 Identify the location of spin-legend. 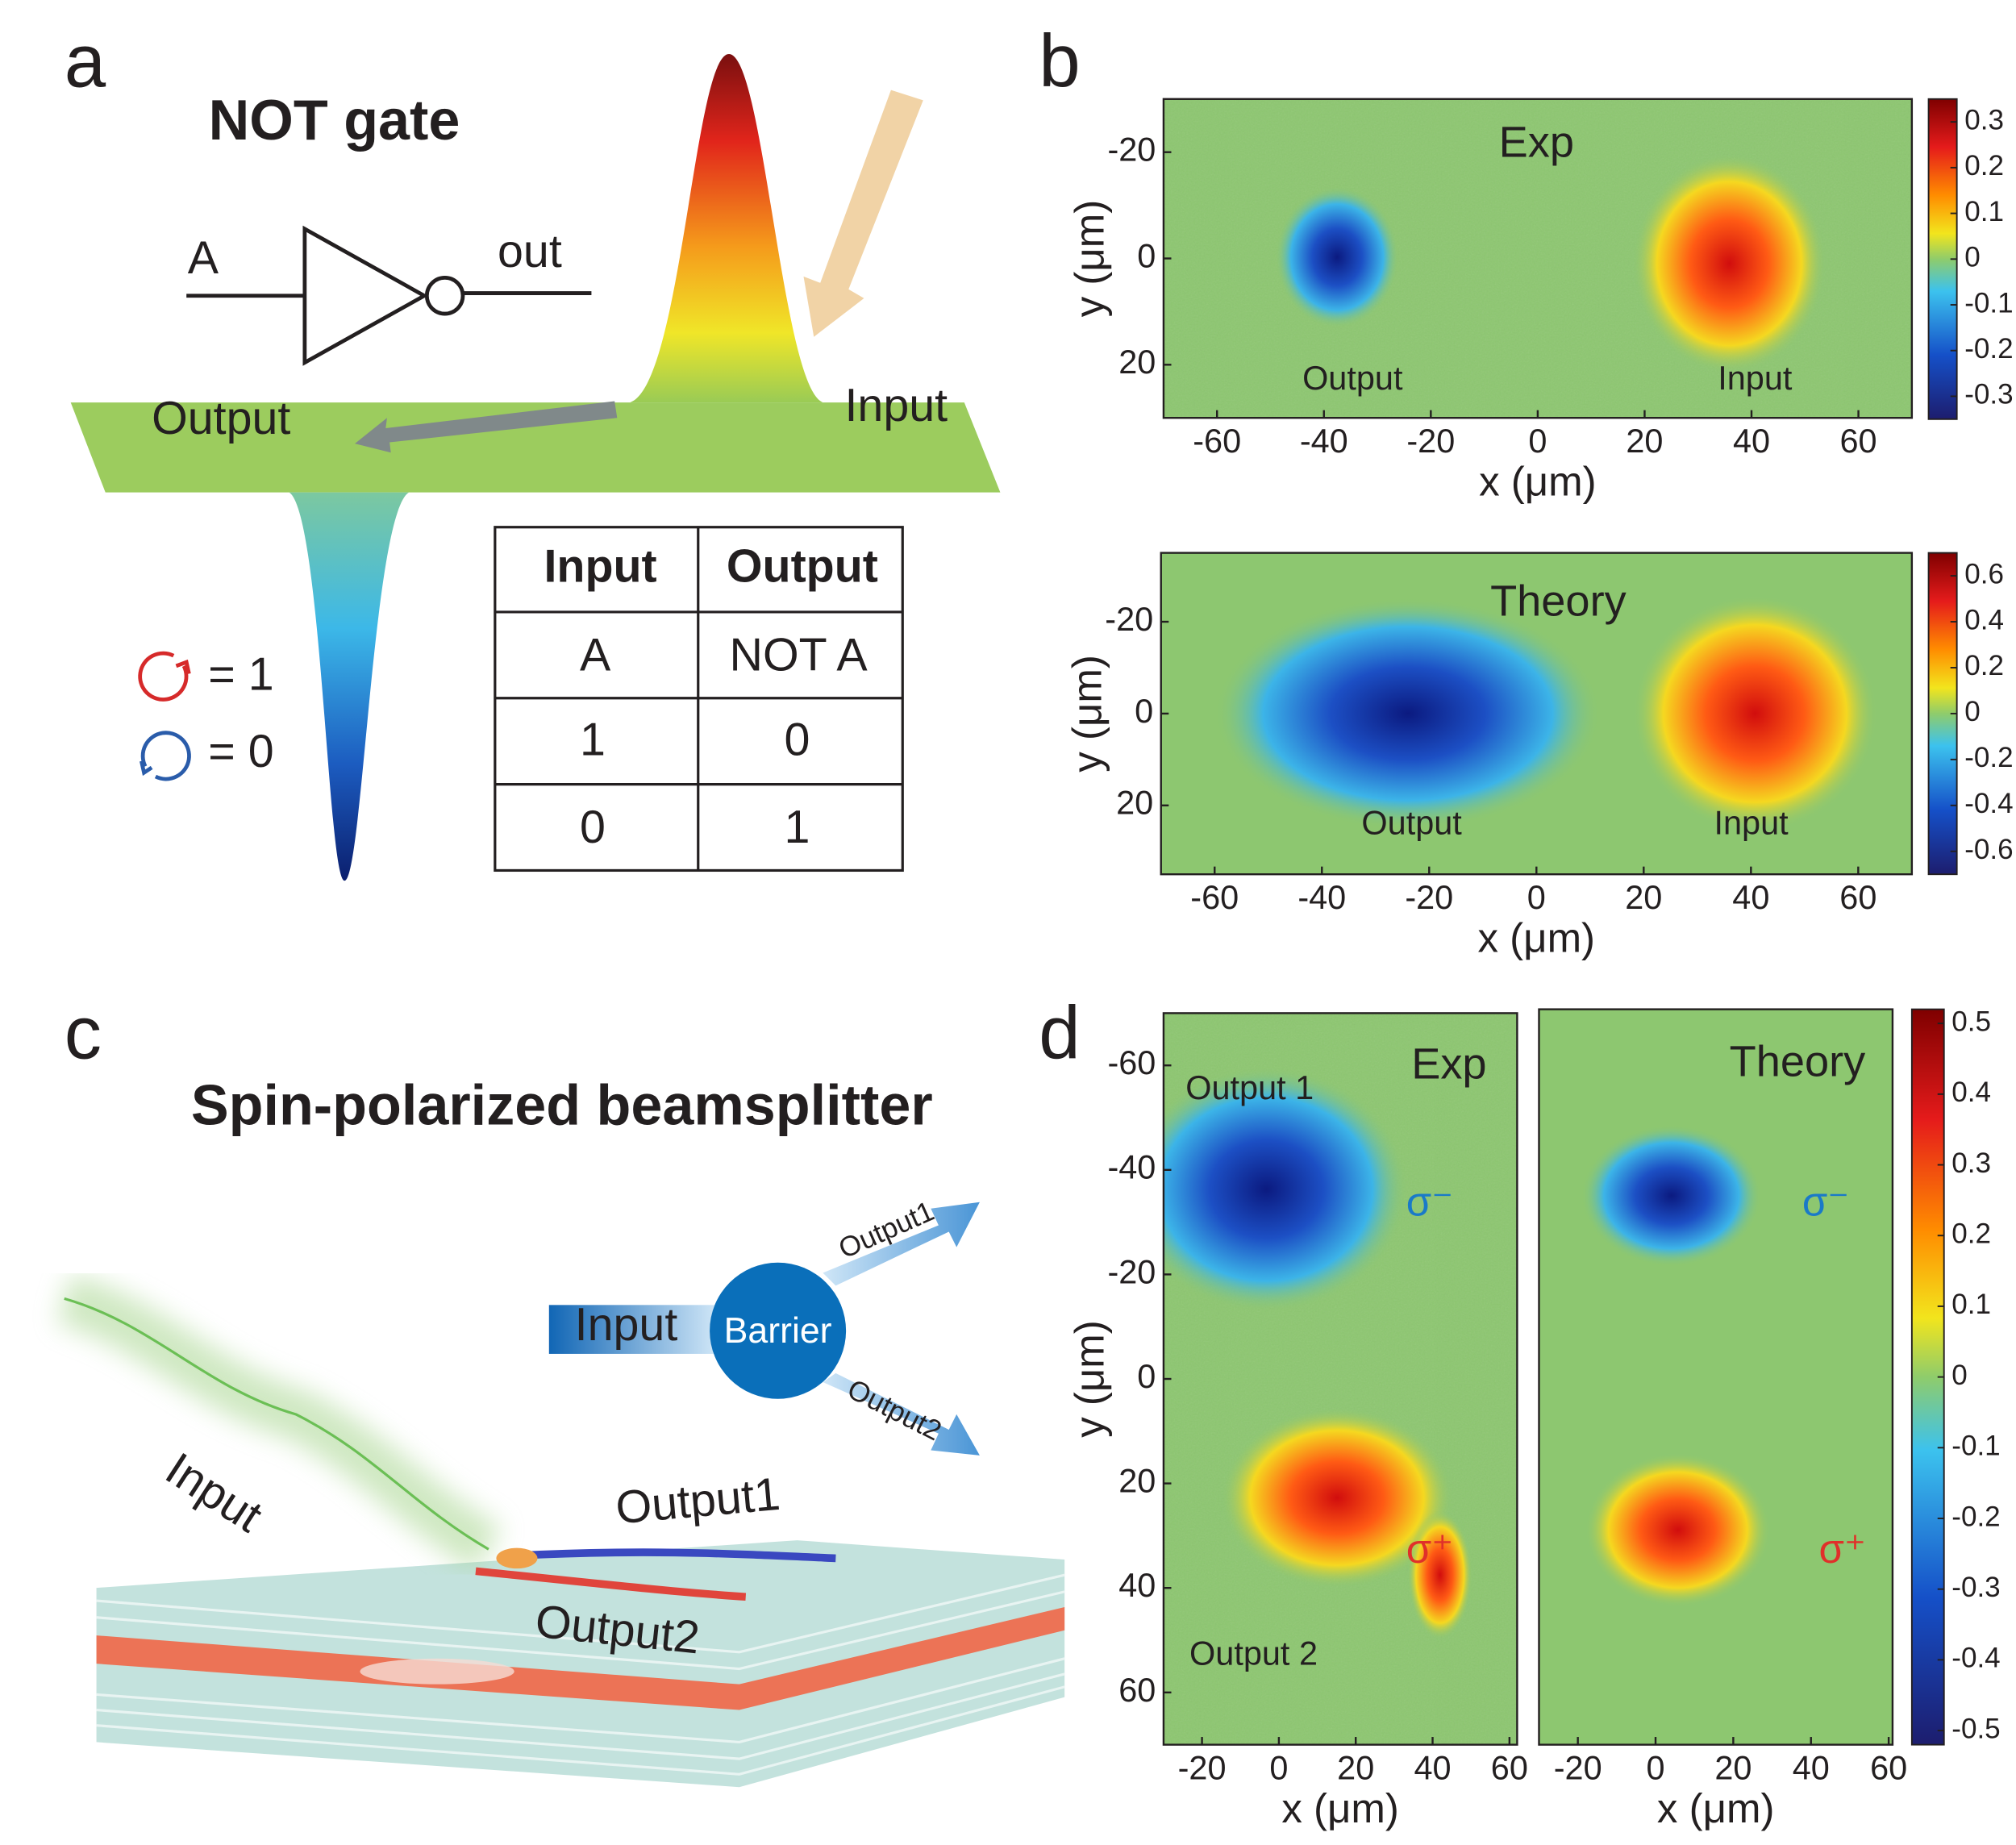
(164, 716).